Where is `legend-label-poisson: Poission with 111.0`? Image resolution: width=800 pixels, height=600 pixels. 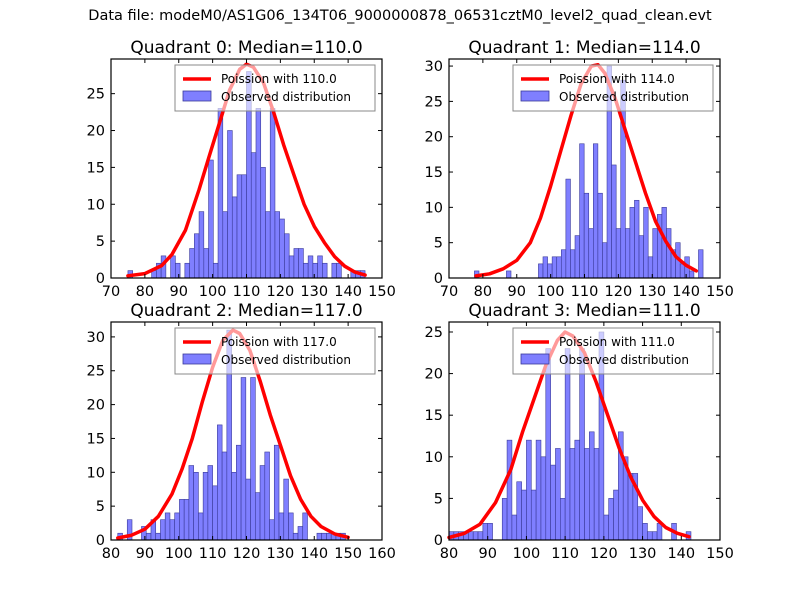 legend-label-poisson: Poission with 111.0 is located at coordinates (617, 342).